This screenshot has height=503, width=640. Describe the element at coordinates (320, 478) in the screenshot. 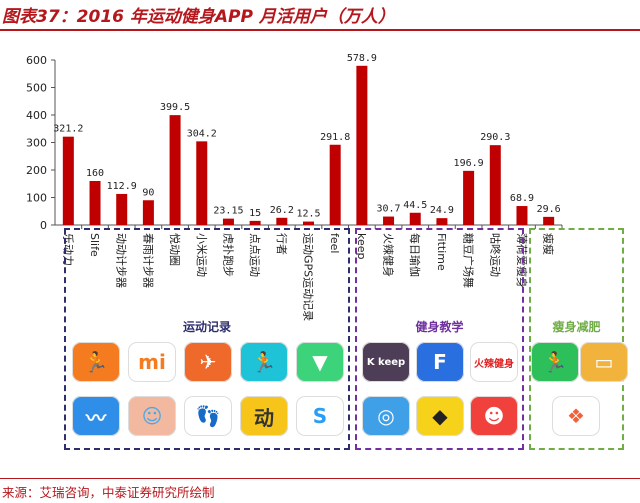

I see `source-divider` at that location.